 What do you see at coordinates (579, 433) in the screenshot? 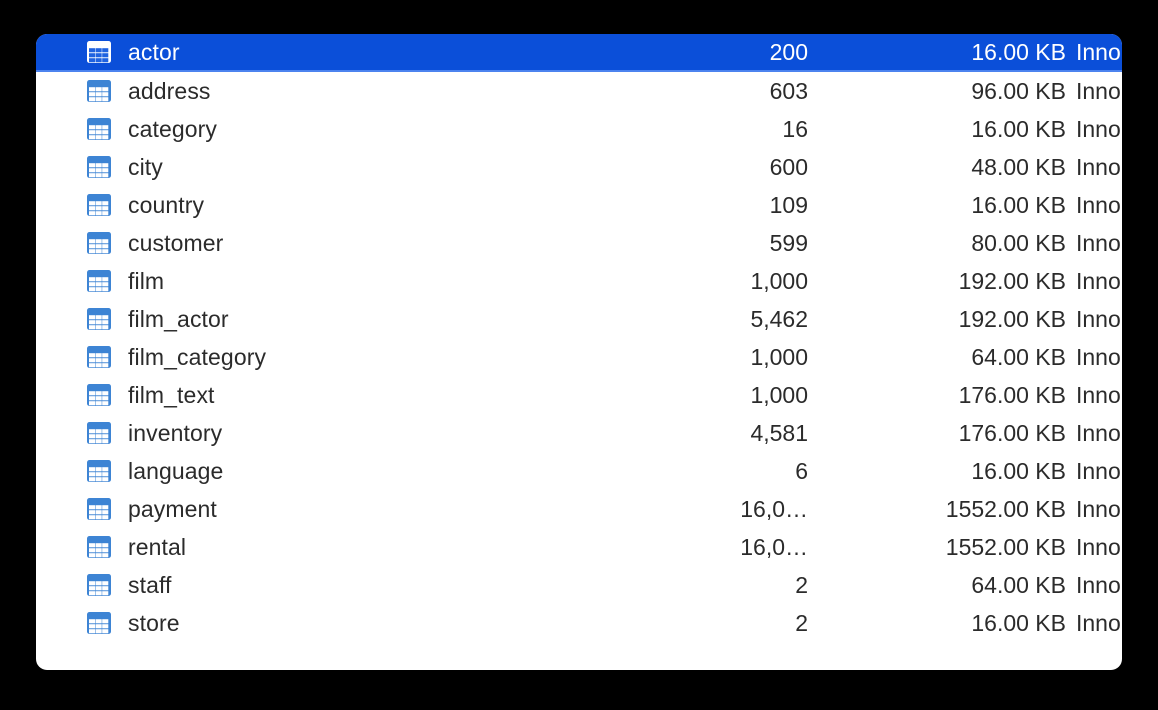
I see `table-row: inventory 4,581 176.00 KB InnoDB` at bounding box center [579, 433].